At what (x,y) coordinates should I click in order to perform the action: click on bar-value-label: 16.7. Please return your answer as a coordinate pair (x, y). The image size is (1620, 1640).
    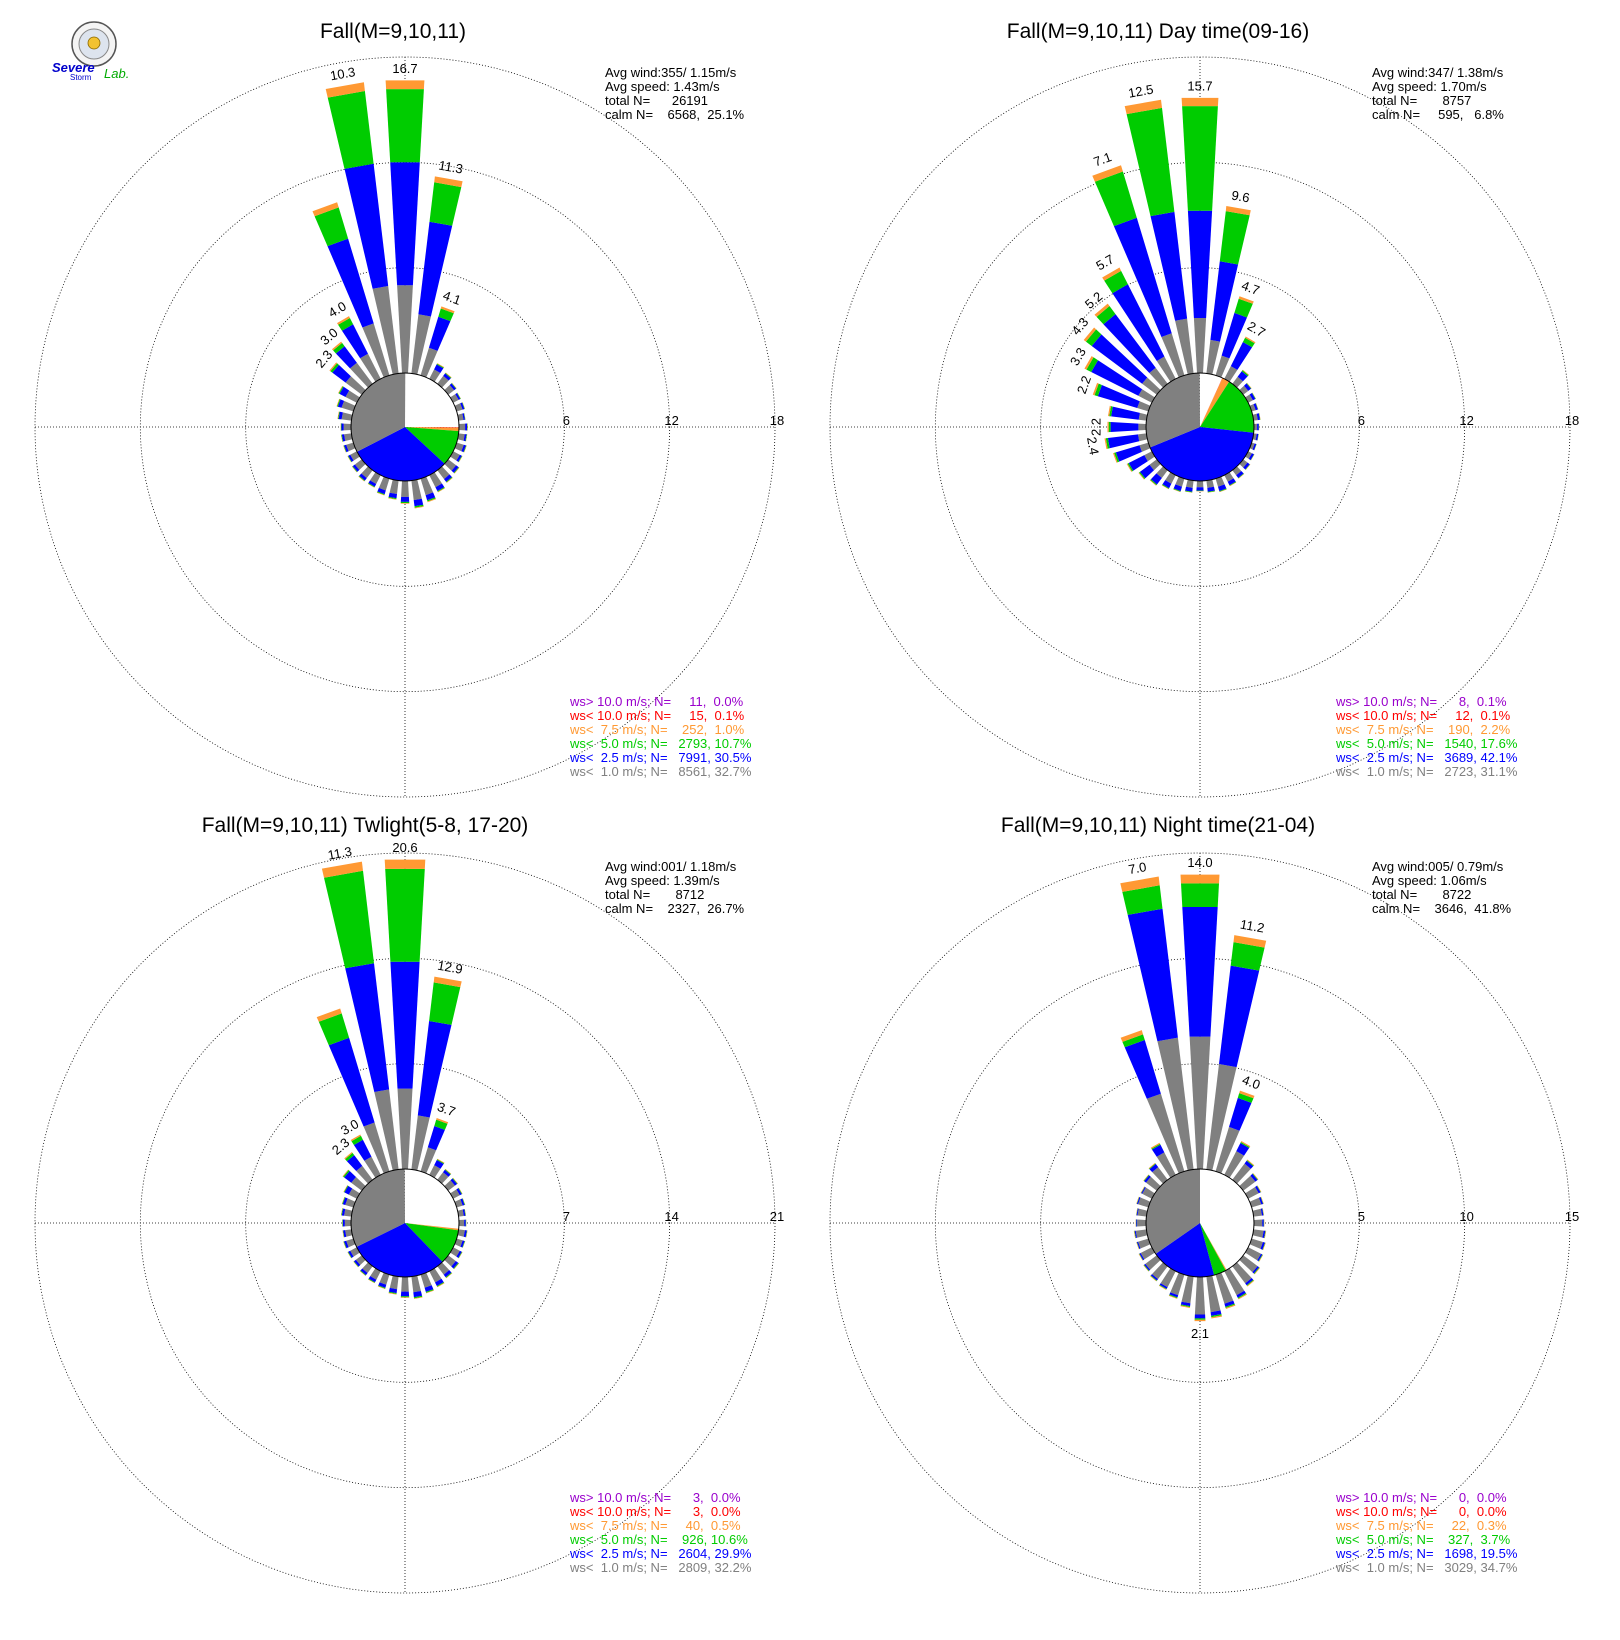
    Looking at the image, I should click on (404, 68).